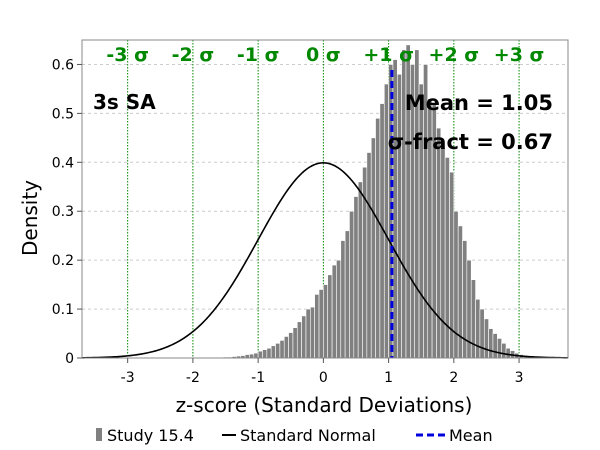 This screenshot has width=600, height=450. Describe the element at coordinates (128, 378) in the screenshot. I see `x-tick-label: -3` at that location.